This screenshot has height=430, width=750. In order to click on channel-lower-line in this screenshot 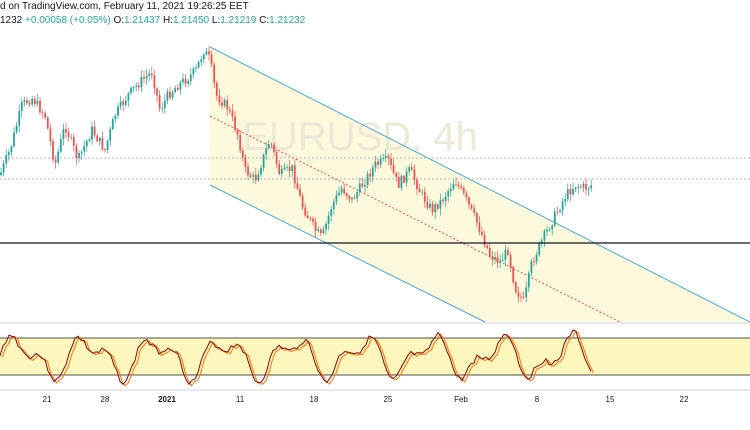, I will do `click(347, 253)`.